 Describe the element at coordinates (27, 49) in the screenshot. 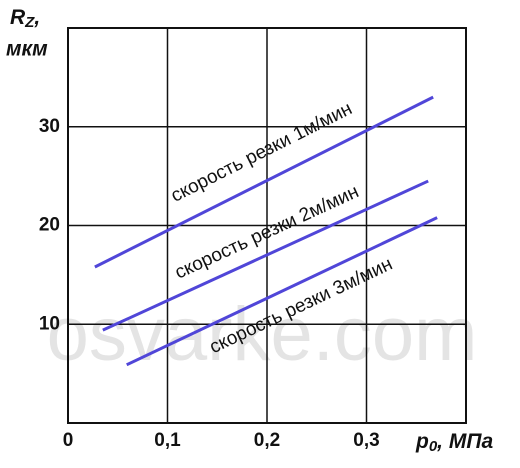

I see `y-axis-unit: мкм` at that location.